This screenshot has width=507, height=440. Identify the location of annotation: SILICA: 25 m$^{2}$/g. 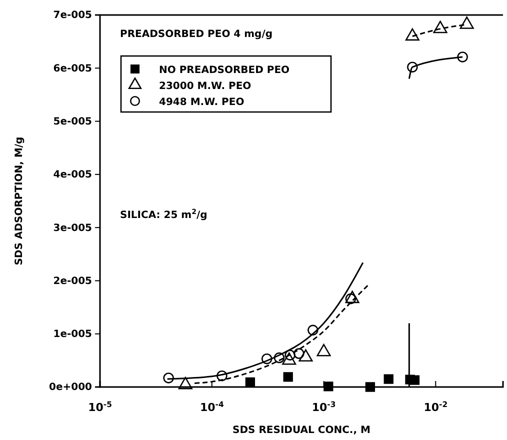
(164, 214).